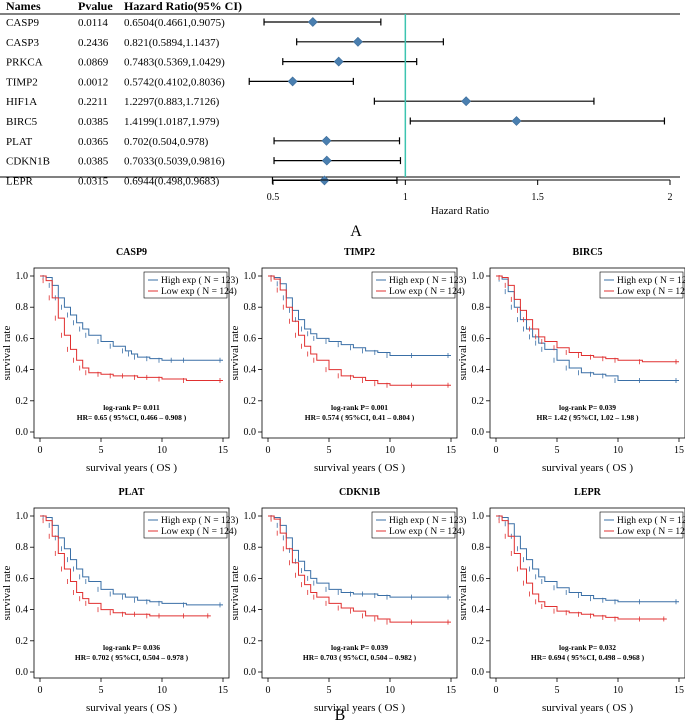  What do you see at coordinates (174, 23) in the screenshot?
I see `row-hr-text: 0.6504(0.4661,0.9075)` at bounding box center [174, 23].